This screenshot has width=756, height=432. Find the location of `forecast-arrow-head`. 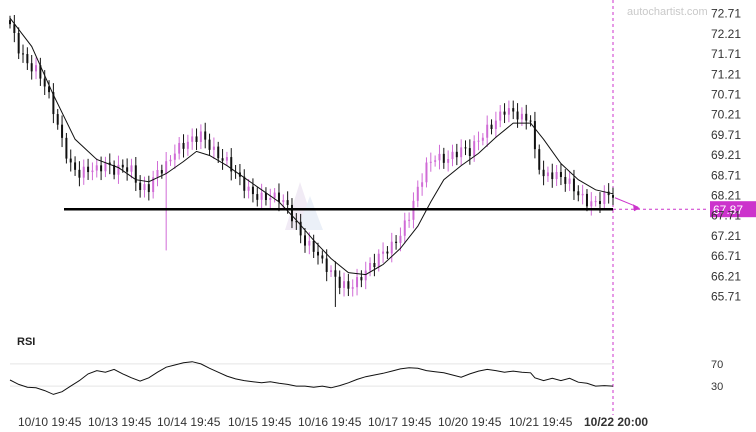

forecast-arrow-head is located at coordinates (636, 208).